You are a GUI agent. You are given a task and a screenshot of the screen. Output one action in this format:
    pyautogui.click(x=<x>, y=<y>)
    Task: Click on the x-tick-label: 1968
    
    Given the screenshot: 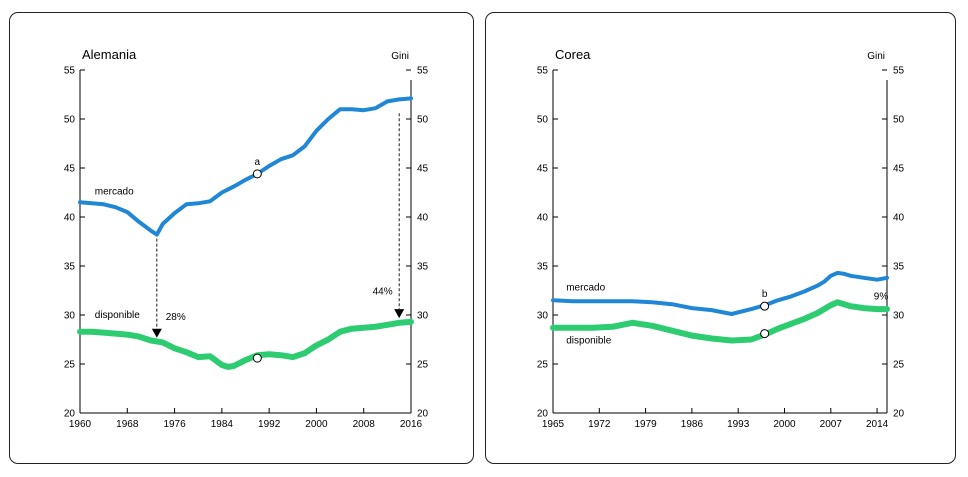 What is the action you would take?
    pyautogui.click(x=127, y=424)
    